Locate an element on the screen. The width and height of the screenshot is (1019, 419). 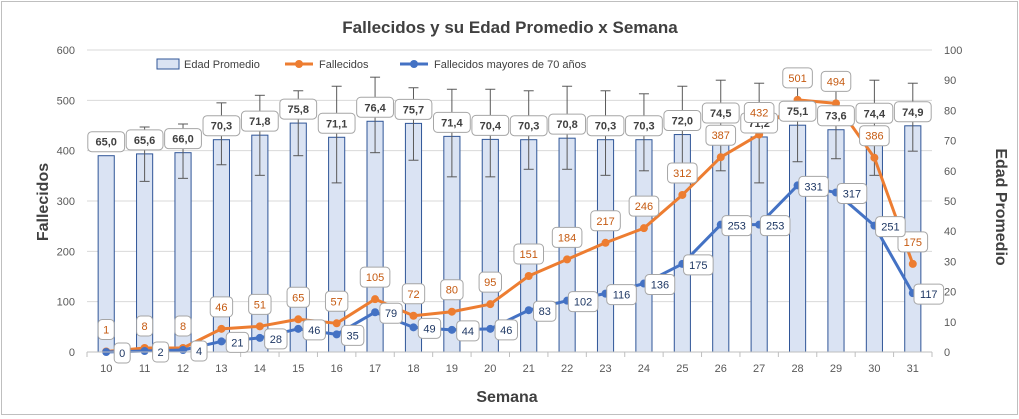
data-label-text: 76,4 is located at coordinates (375, 108).